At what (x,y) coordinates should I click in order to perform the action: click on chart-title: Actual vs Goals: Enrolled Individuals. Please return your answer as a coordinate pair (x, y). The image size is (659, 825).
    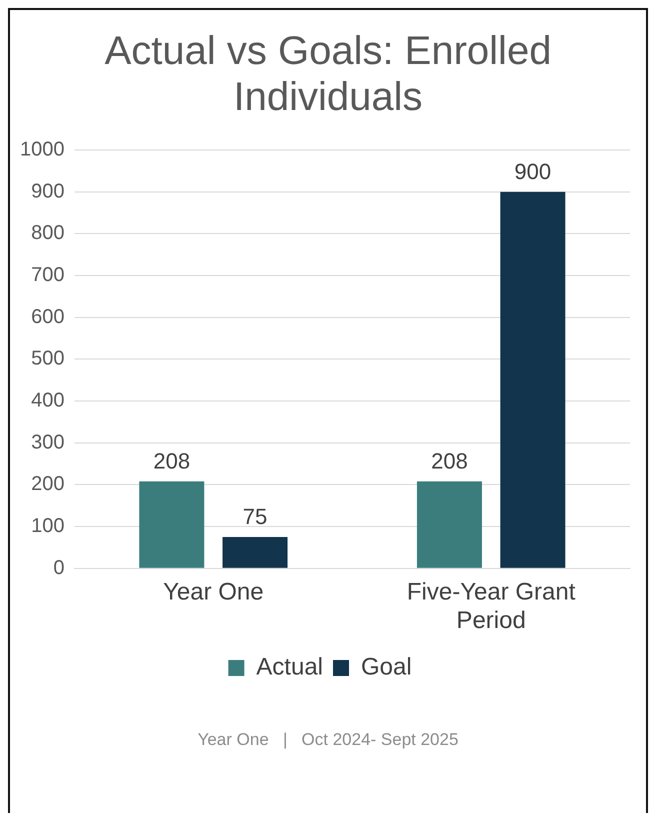
    Looking at the image, I should click on (328, 74).